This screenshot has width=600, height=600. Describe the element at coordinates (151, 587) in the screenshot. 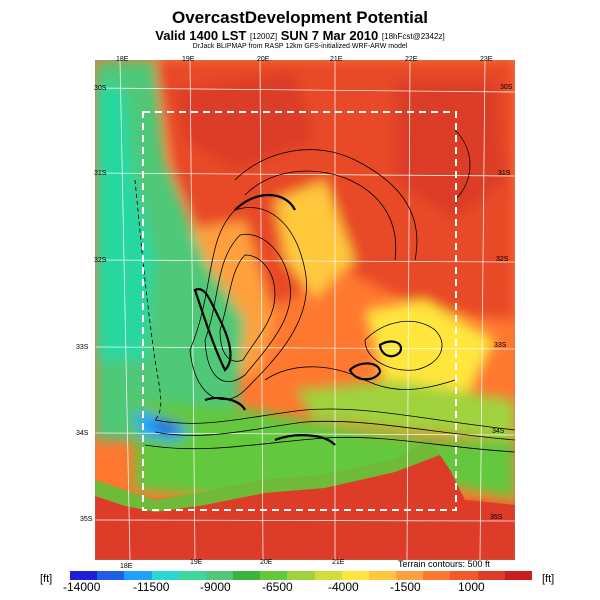

I see `scale-tick-label: -11500` at that location.